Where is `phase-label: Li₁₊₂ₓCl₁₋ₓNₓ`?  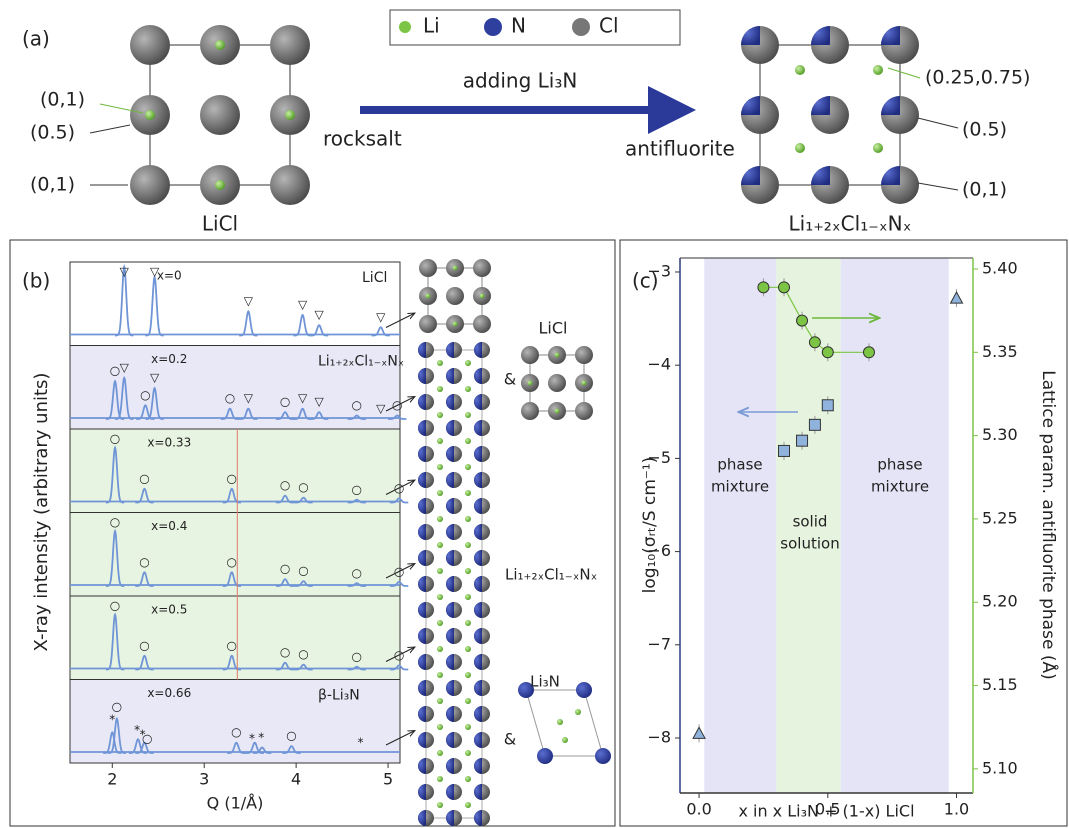 phase-label: Li₁₊₂ₓCl₁₋ₓNₓ is located at coordinates (361, 362).